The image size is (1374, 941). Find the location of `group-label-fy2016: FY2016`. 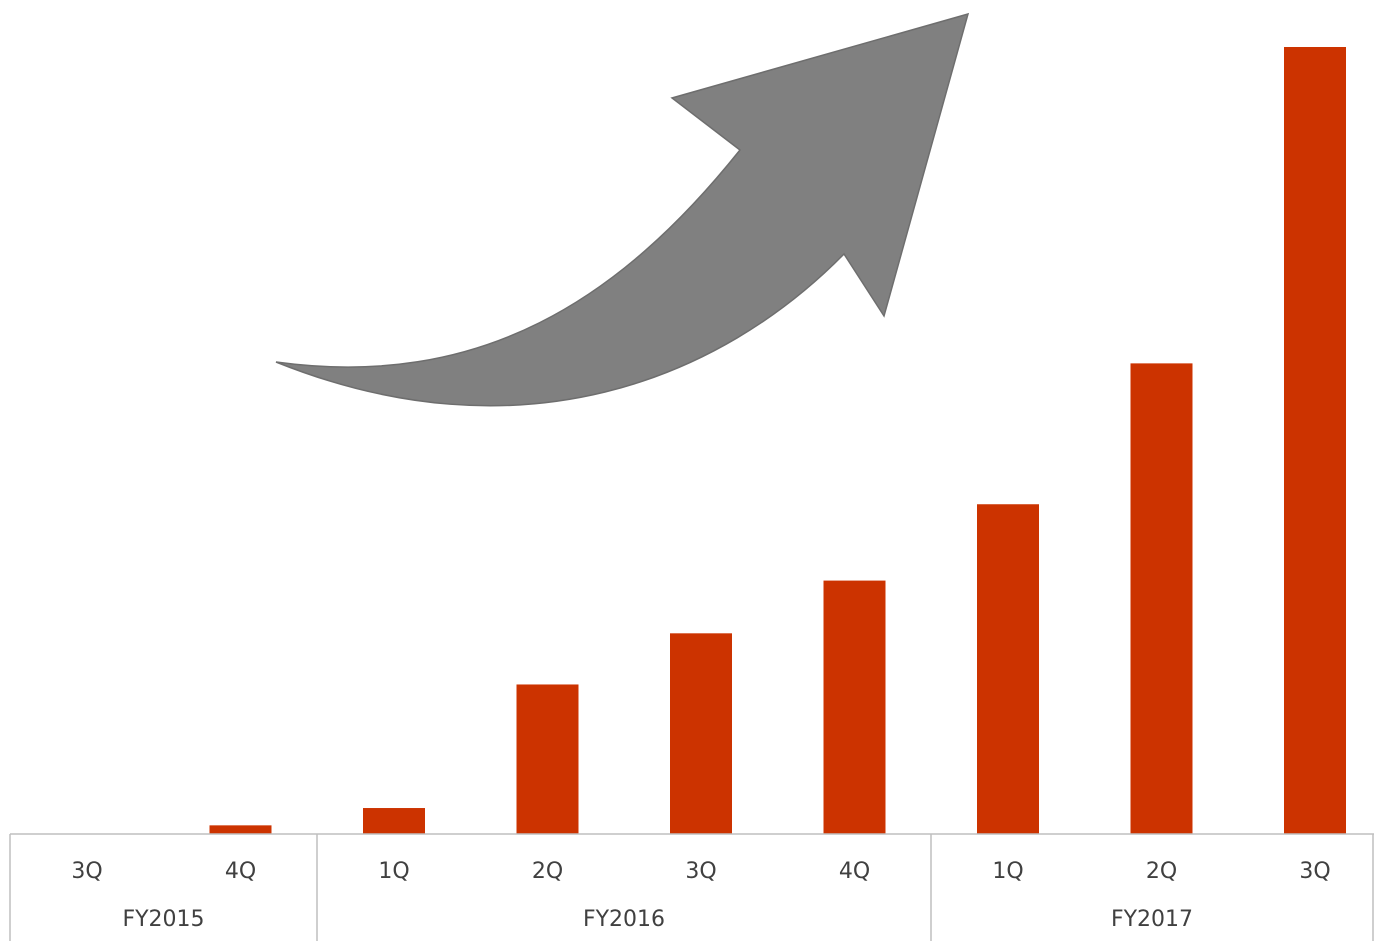

group-label-fy2016: FY2016 is located at coordinates (624, 919).